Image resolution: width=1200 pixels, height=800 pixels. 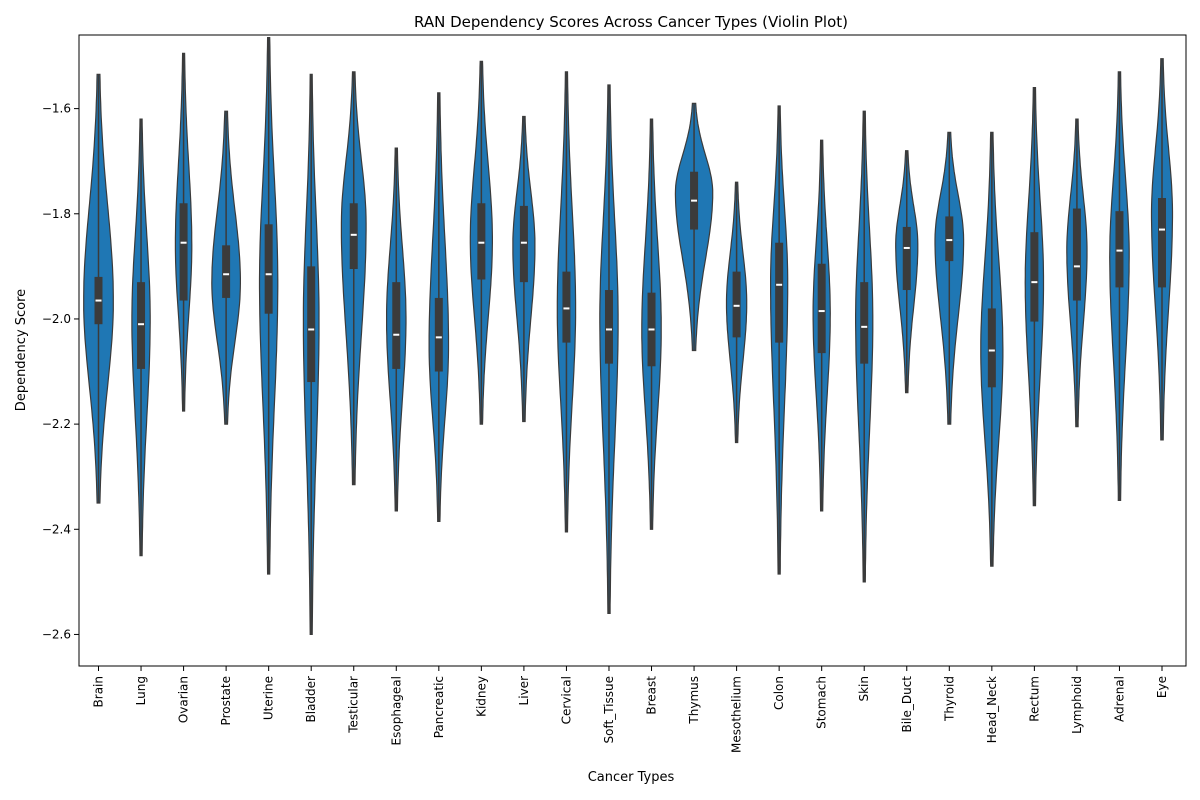 What do you see at coordinates (1077, 705) in the screenshot?
I see `x-tick-label-lymphoid: Lymphoid` at bounding box center [1077, 705].